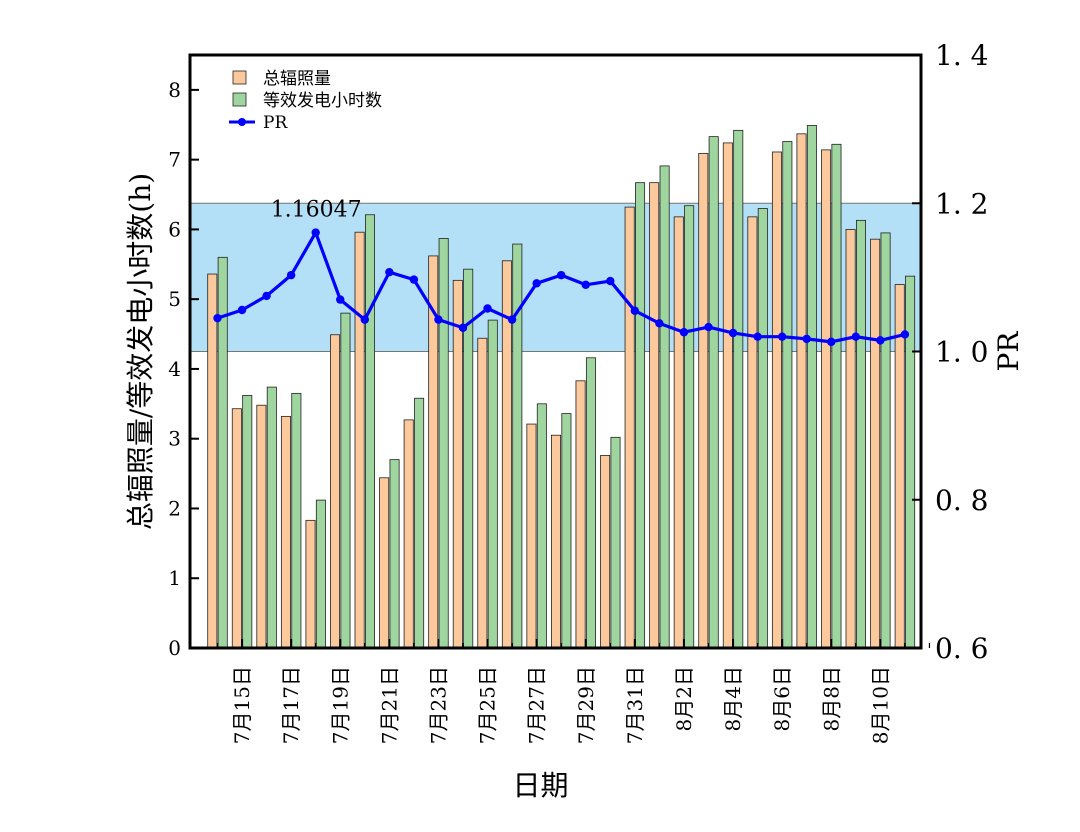 Image resolution: width=1080 pixels, height=832 pixels. What do you see at coordinates (174, 439) in the screenshot?
I see `left-tick-label: 3` at bounding box center [174, 439].